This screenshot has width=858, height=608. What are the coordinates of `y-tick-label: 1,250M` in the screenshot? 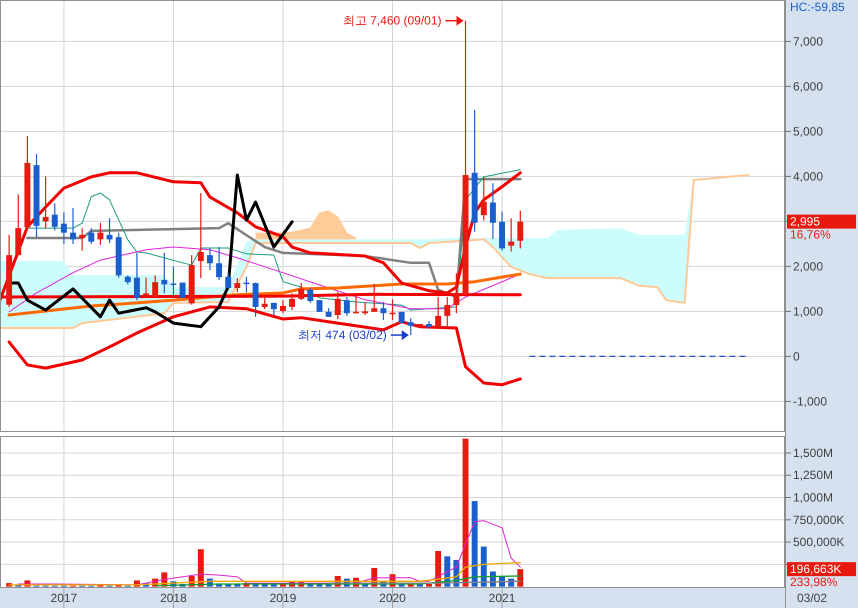 It's located at (813, 475).